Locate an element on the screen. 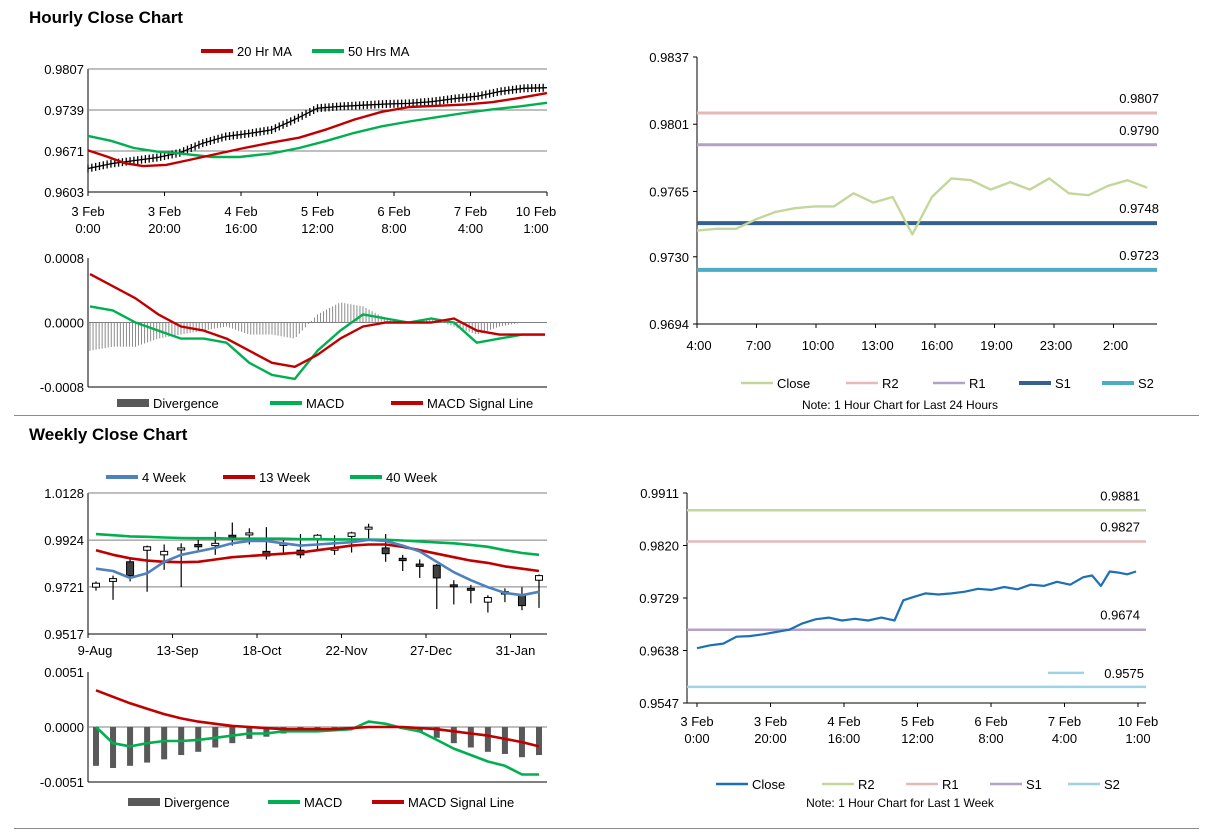 This screenshot has width=1212, height=834. hourly-ma-x-tick: 3 Feb 0:00 is located at coordinates (87, 220).